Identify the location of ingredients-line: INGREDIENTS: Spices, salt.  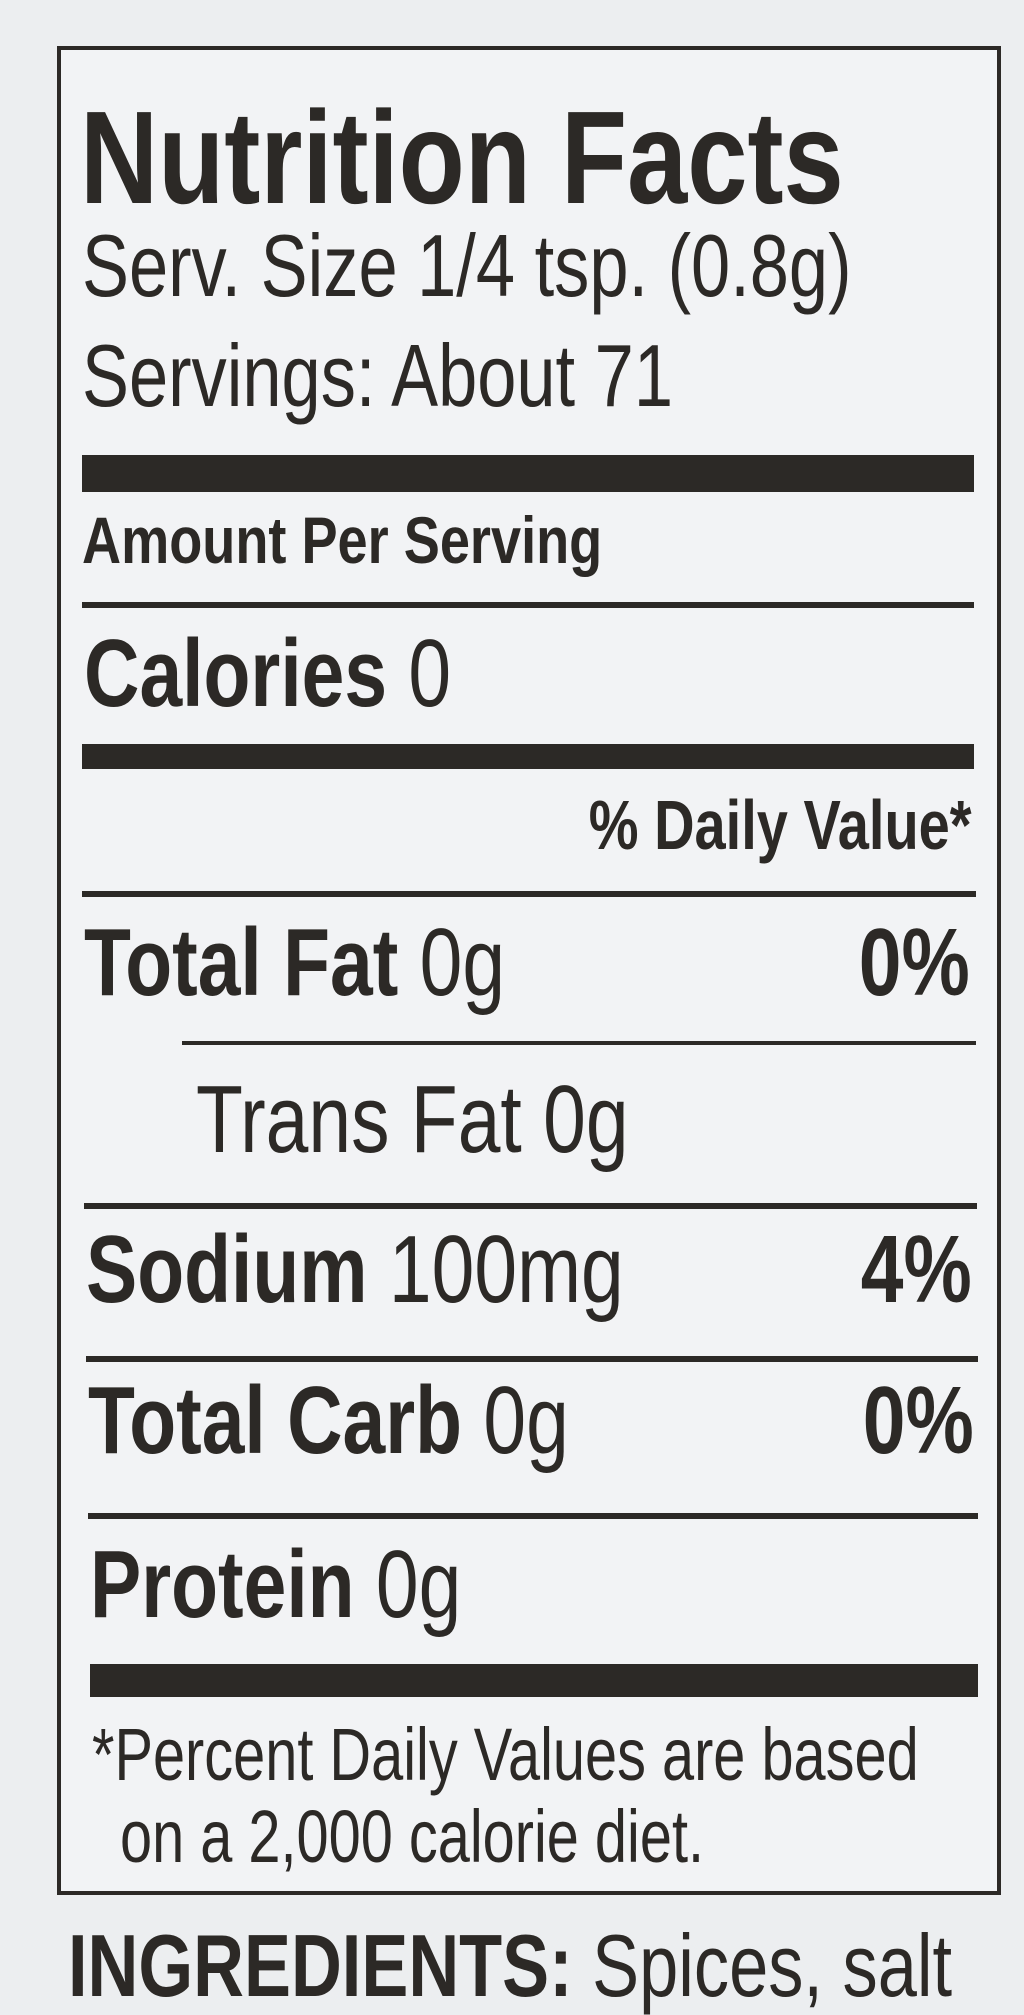
(510, 1966).